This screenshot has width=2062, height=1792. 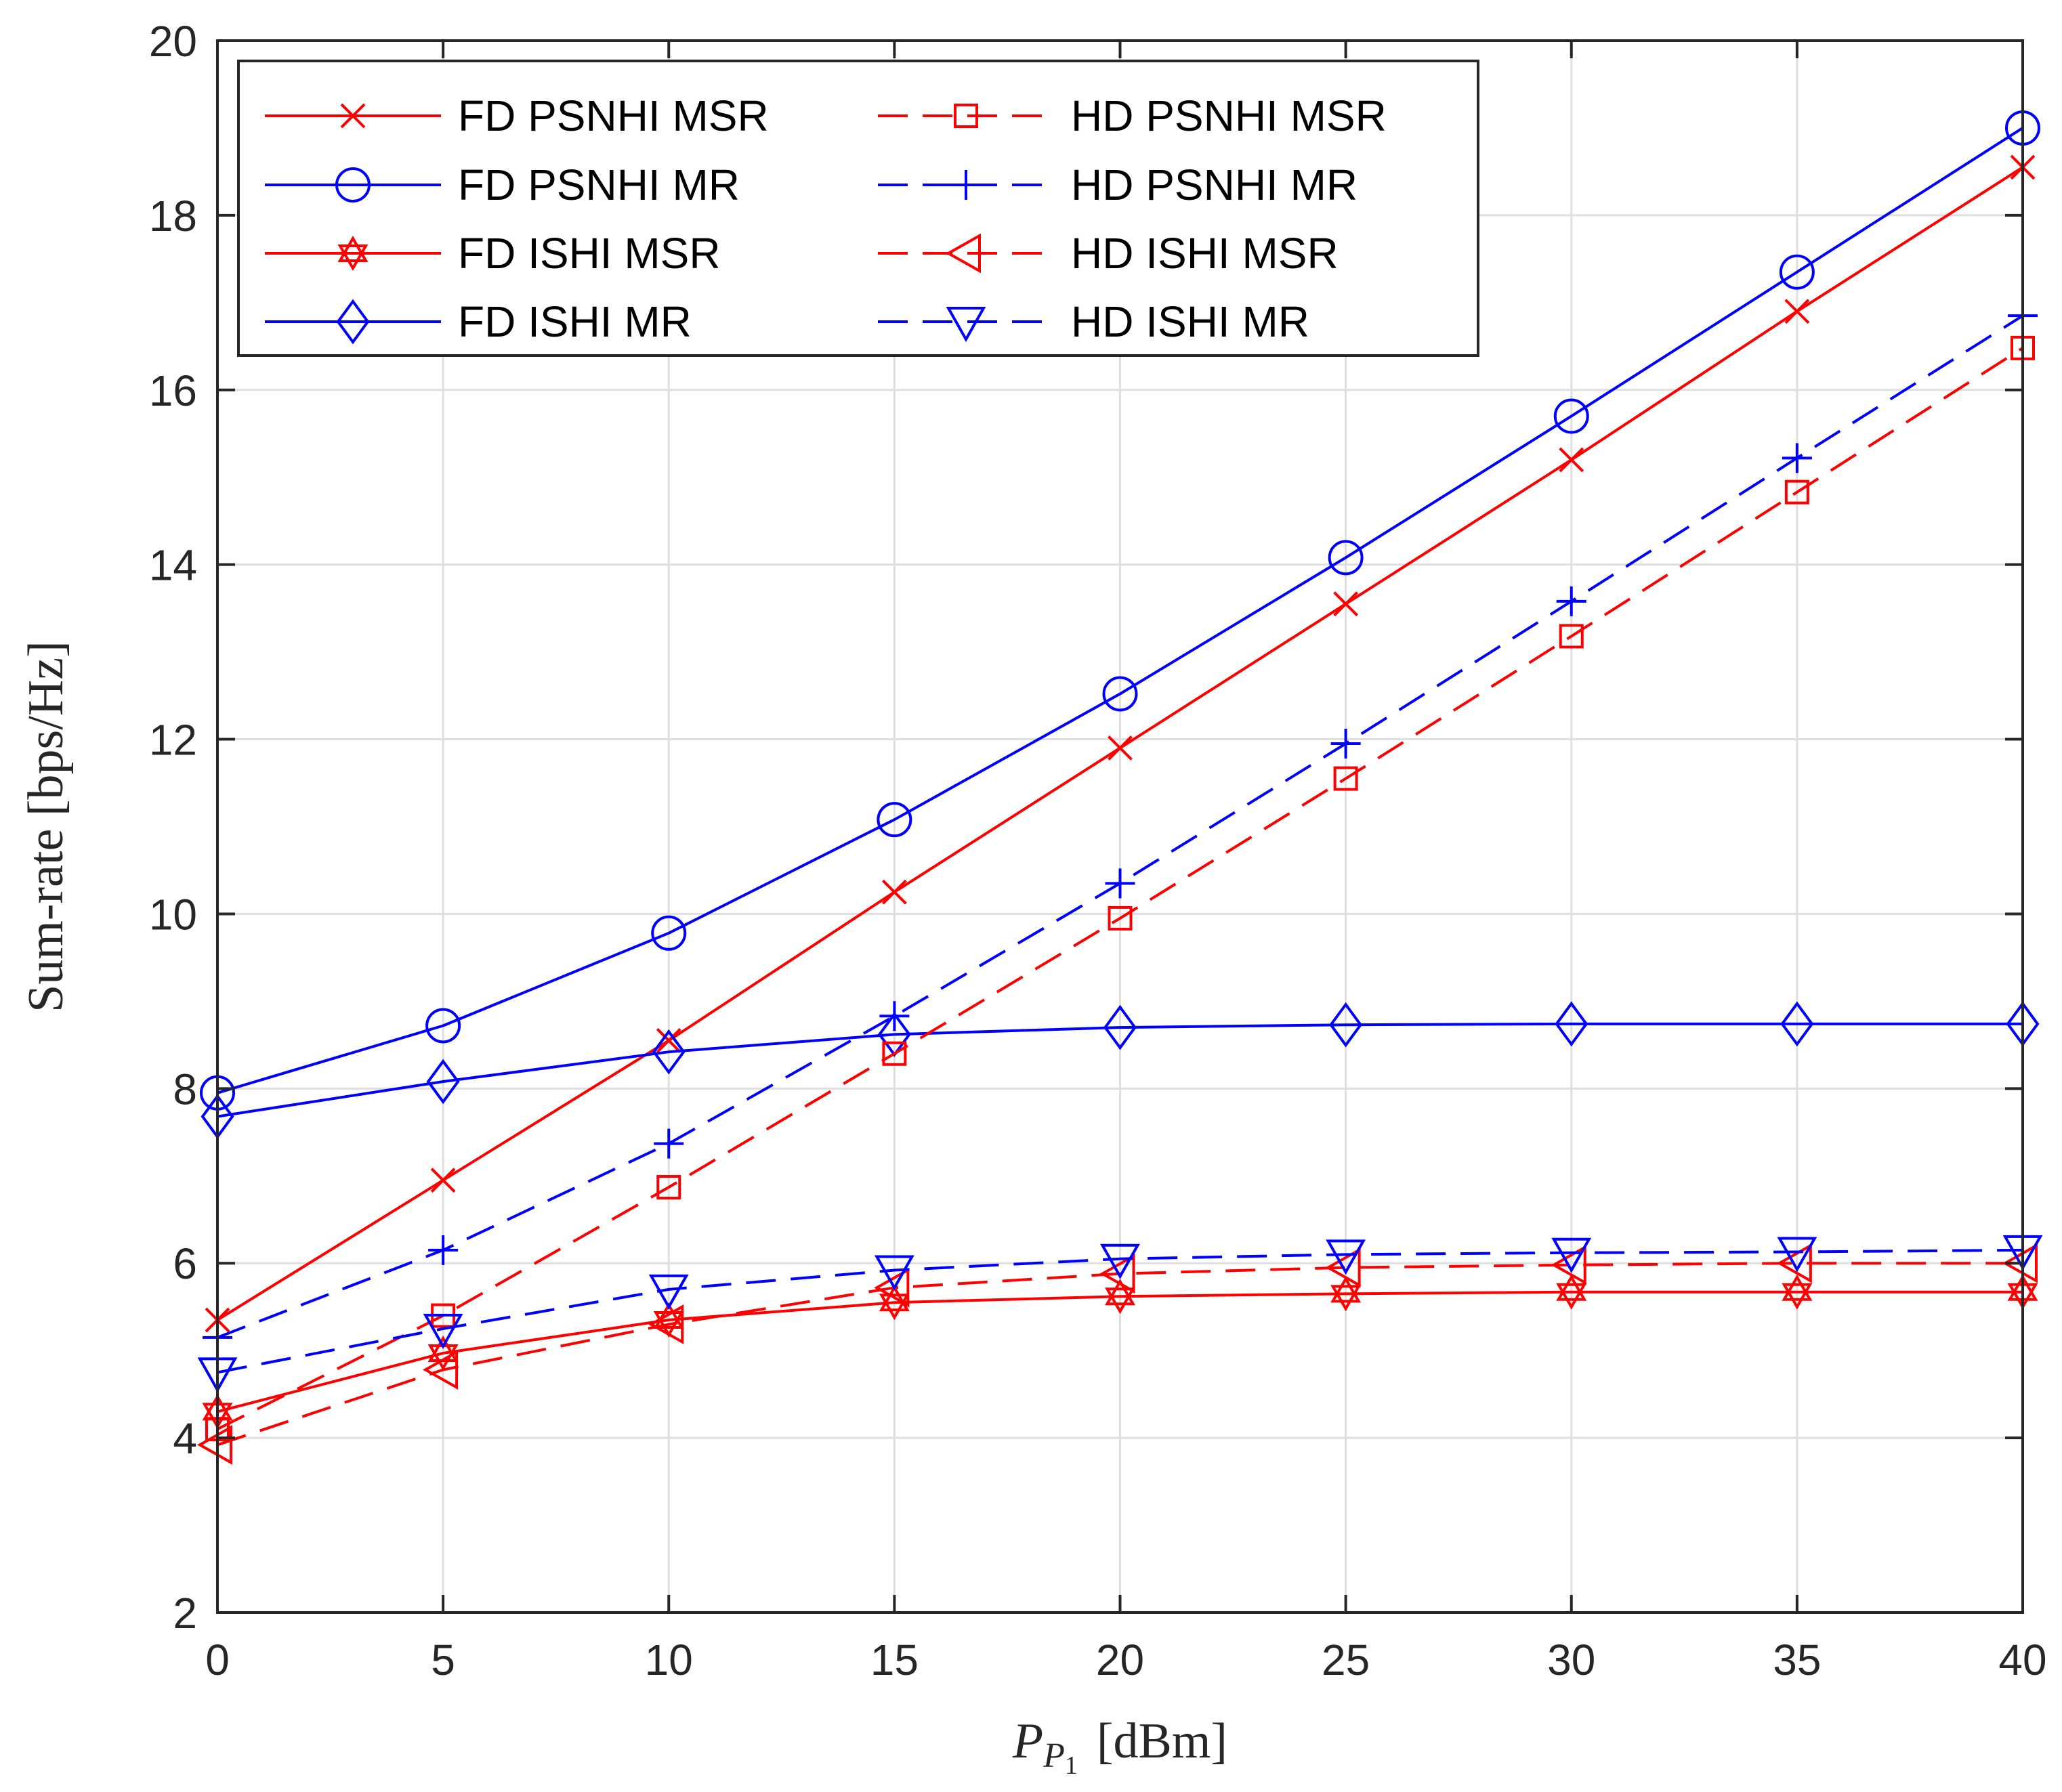 What do you see at coordinates (1027, 1741) in the screenshot?
I see `x-axis-label-symbol: P` at bounding box center [1027, 1741].